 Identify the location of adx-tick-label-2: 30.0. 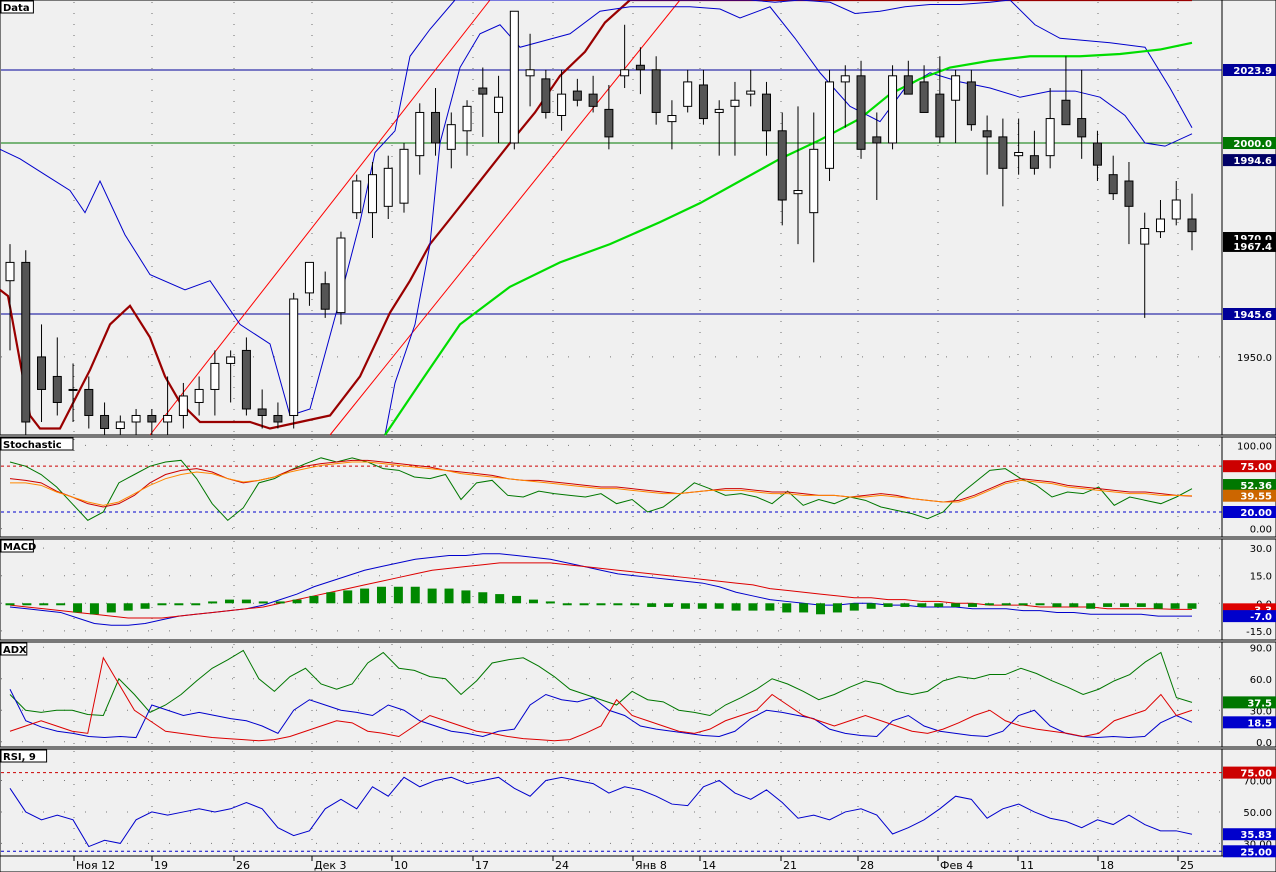
(1261, 711).